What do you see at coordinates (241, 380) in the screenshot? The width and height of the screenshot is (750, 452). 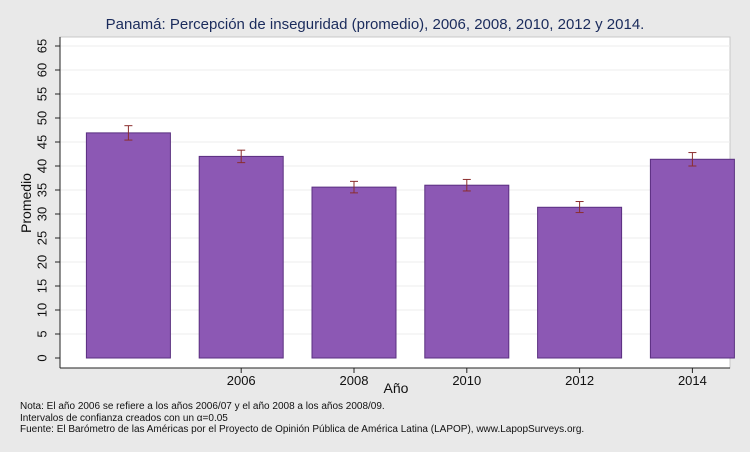 I see `x-tick-label: 2006` at bounding box center [241, 380].